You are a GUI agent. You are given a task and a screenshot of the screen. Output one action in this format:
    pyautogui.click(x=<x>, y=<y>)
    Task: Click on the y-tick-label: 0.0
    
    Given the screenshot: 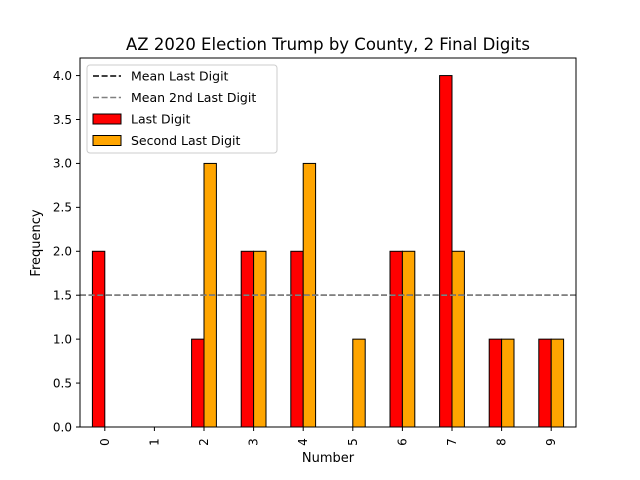 What is the action you would take?
    pyautogui.click(x=62, y=427)
    